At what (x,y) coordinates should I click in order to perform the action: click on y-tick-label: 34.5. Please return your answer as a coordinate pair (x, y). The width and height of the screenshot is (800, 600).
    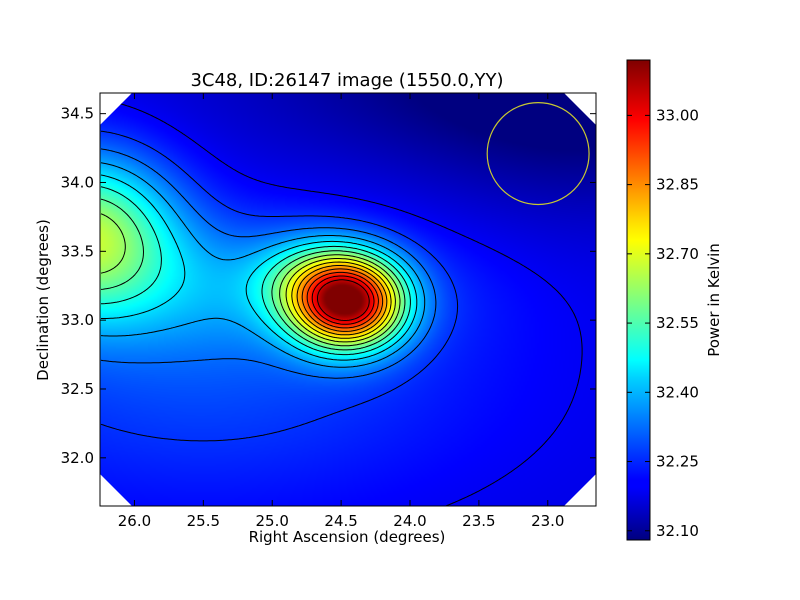
    Looking at the image, I should click on (77, 114).